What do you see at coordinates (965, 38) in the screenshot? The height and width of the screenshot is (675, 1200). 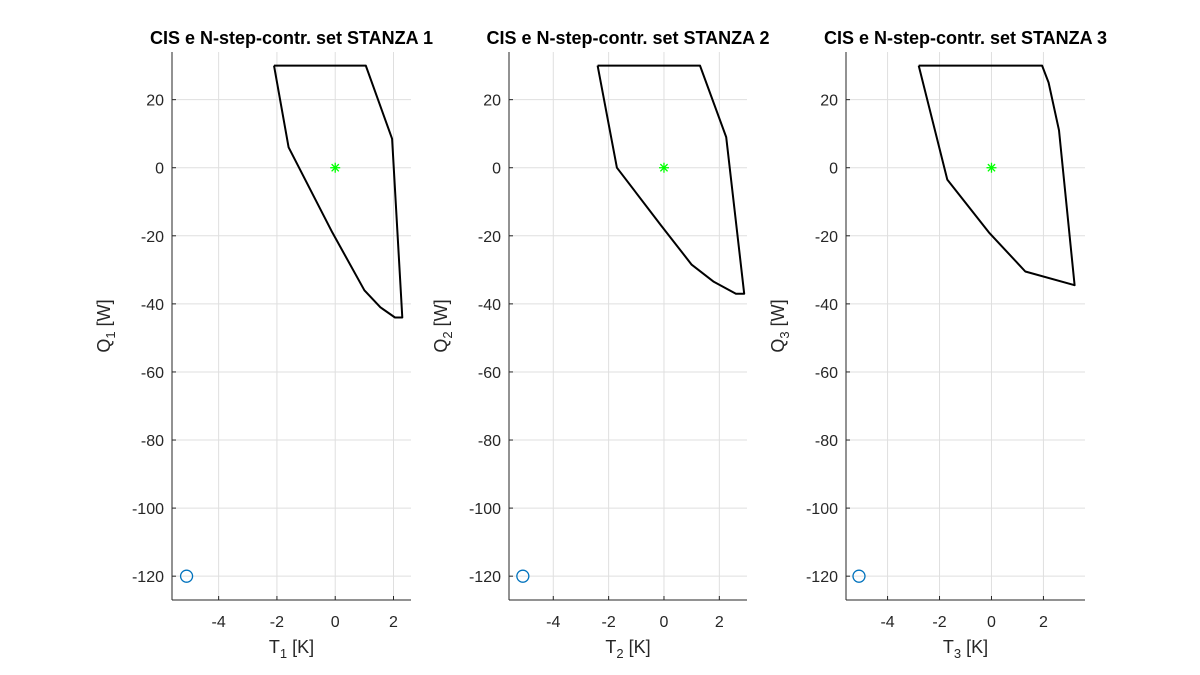 I see `chart-title: CIS e N-step-contr. set STANZA 3` at bounding box center [965, 38].